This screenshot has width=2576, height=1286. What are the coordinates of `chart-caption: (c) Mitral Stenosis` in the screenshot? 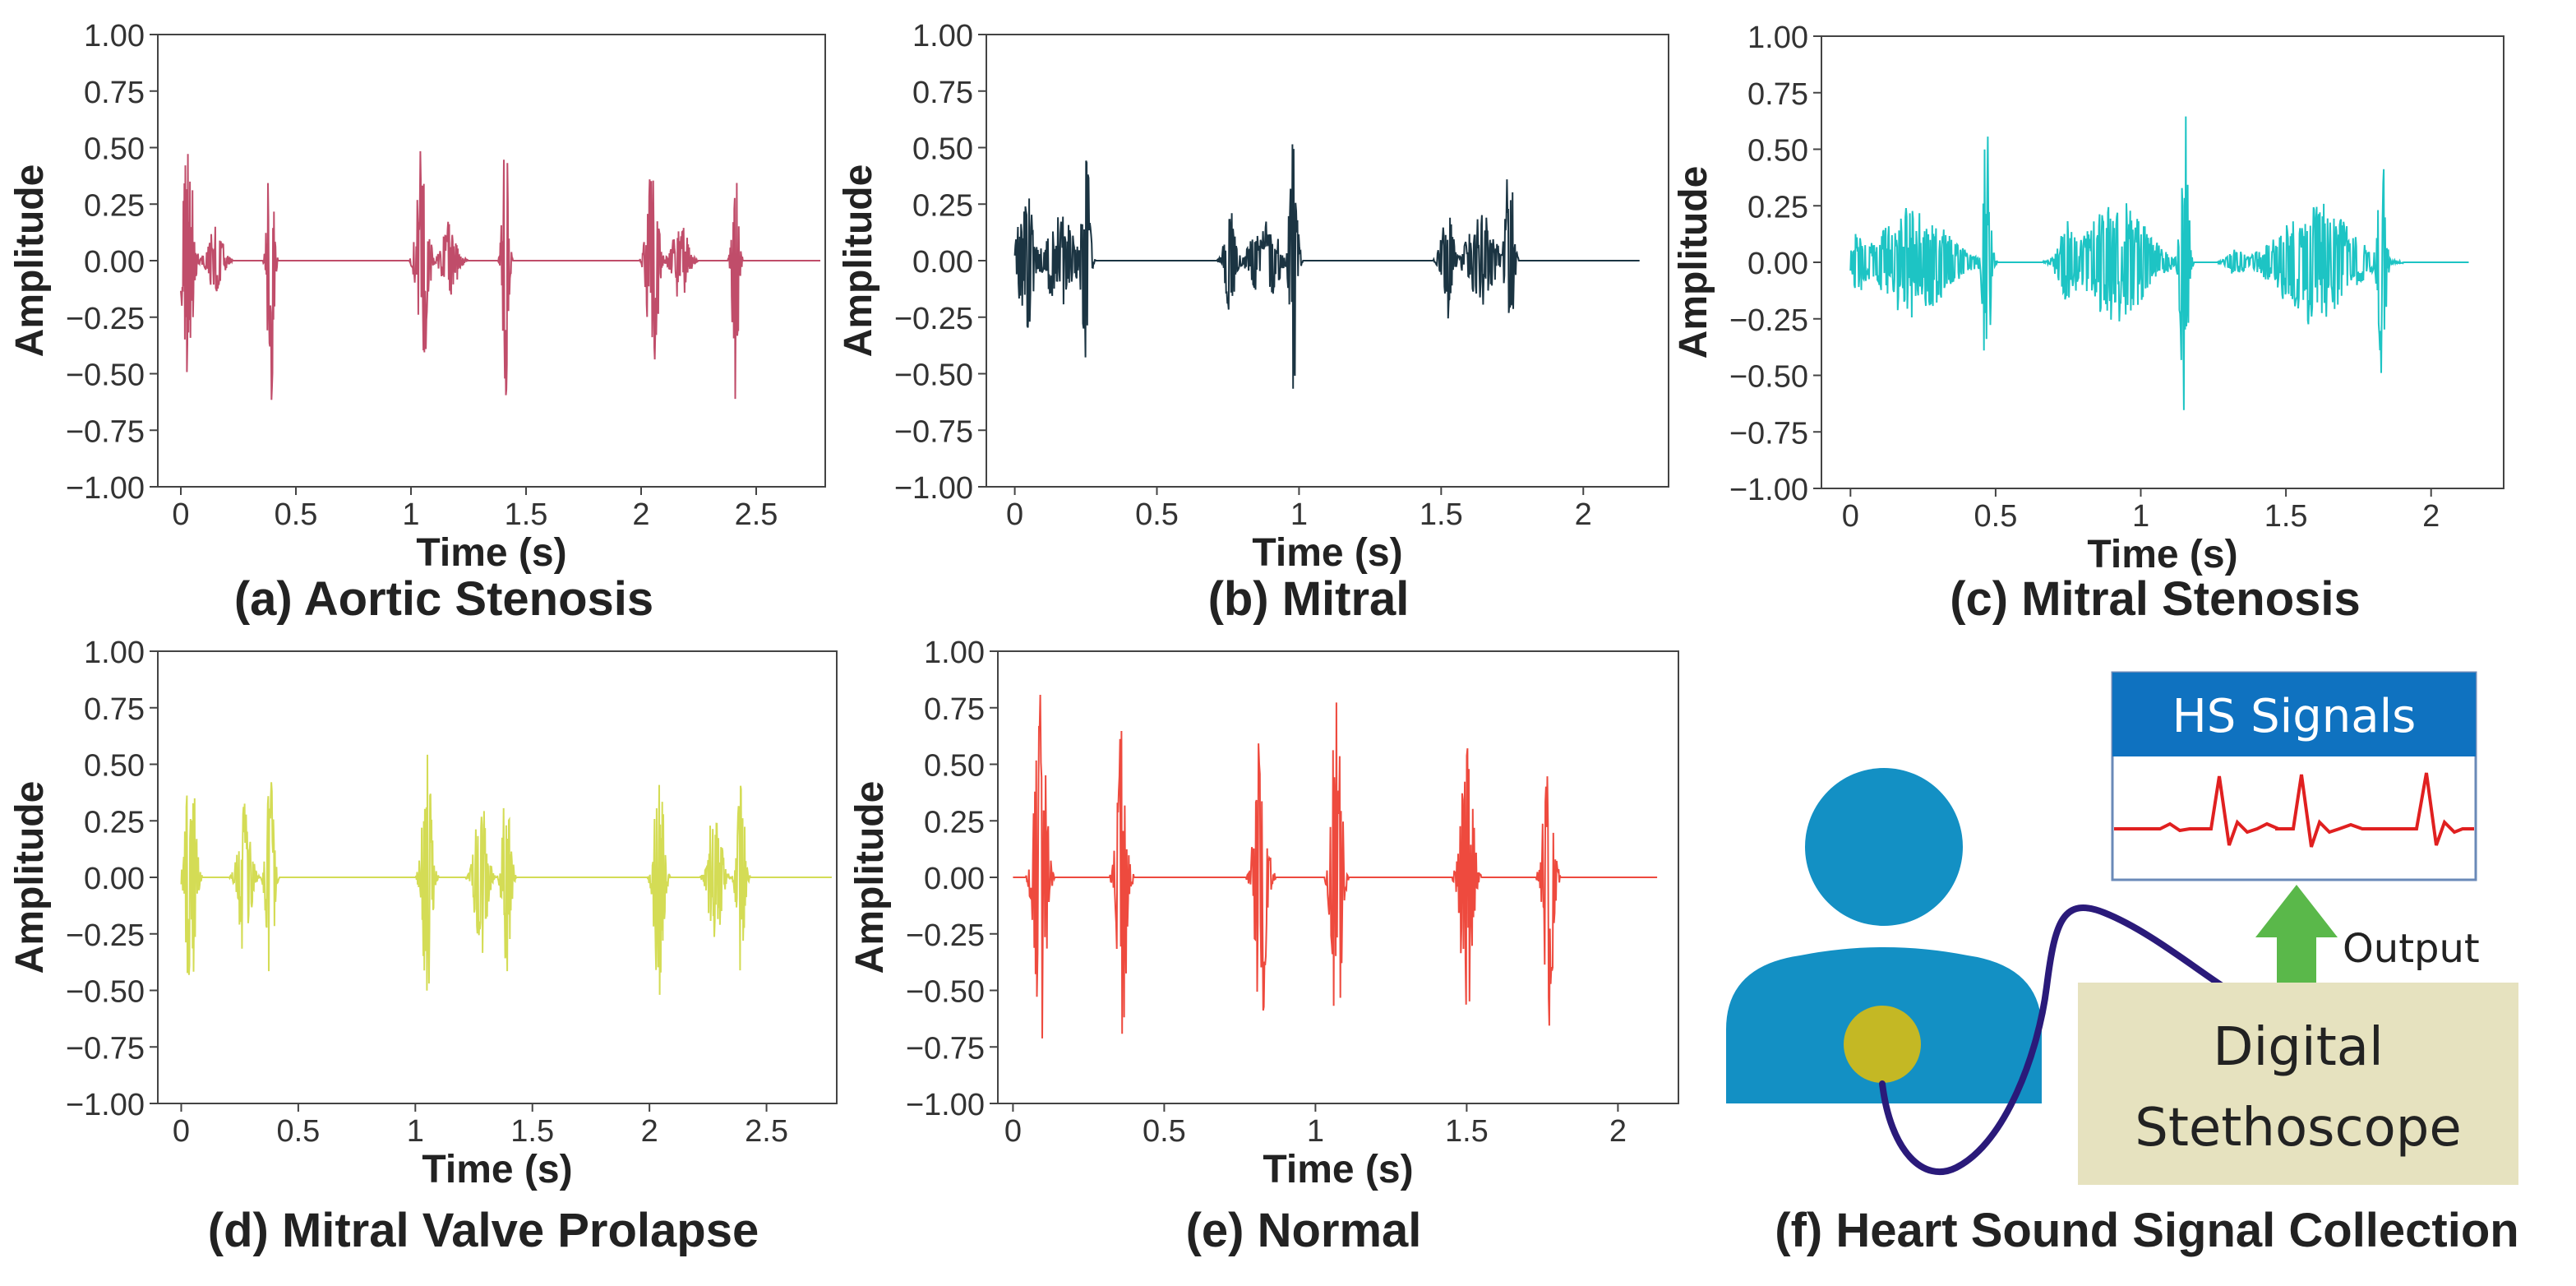 It's located at (2155, 599).